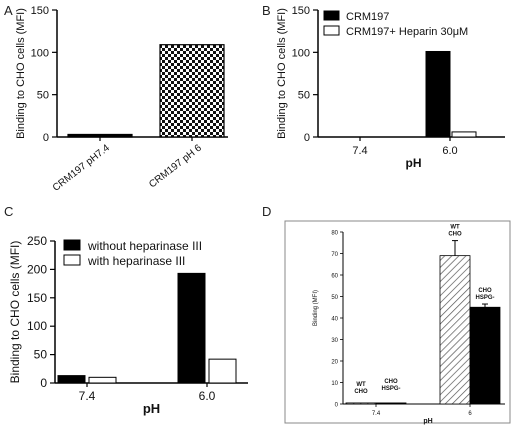 The width and height of the screenshot is (520, 429). What do you see at coordinates (8, 10) in the screenshot?
I see `panel-letter-a: A` at bounding box center [8, 10].